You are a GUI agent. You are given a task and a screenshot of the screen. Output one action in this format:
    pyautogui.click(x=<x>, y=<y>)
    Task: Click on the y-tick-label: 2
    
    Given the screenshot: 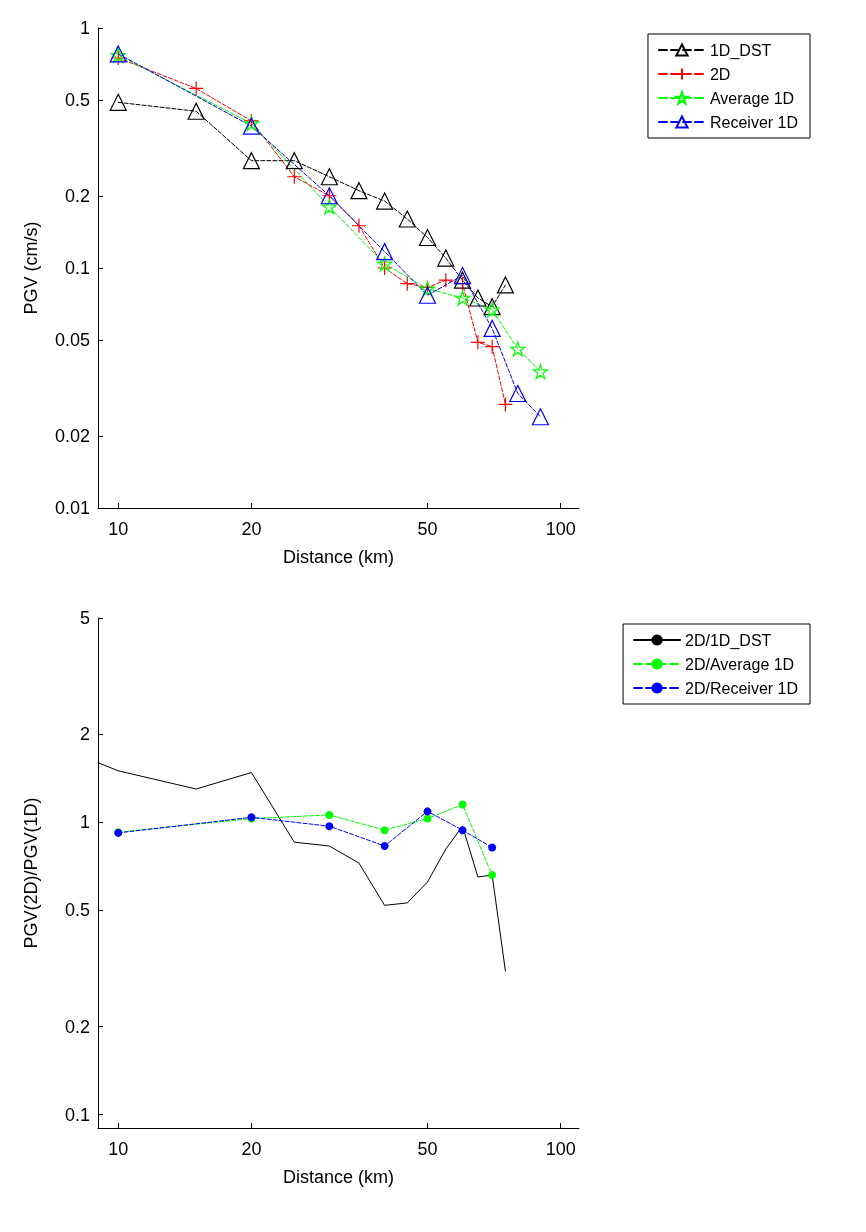 What is the action you would take?
    pyautogui.click(x=84, y=734)
    